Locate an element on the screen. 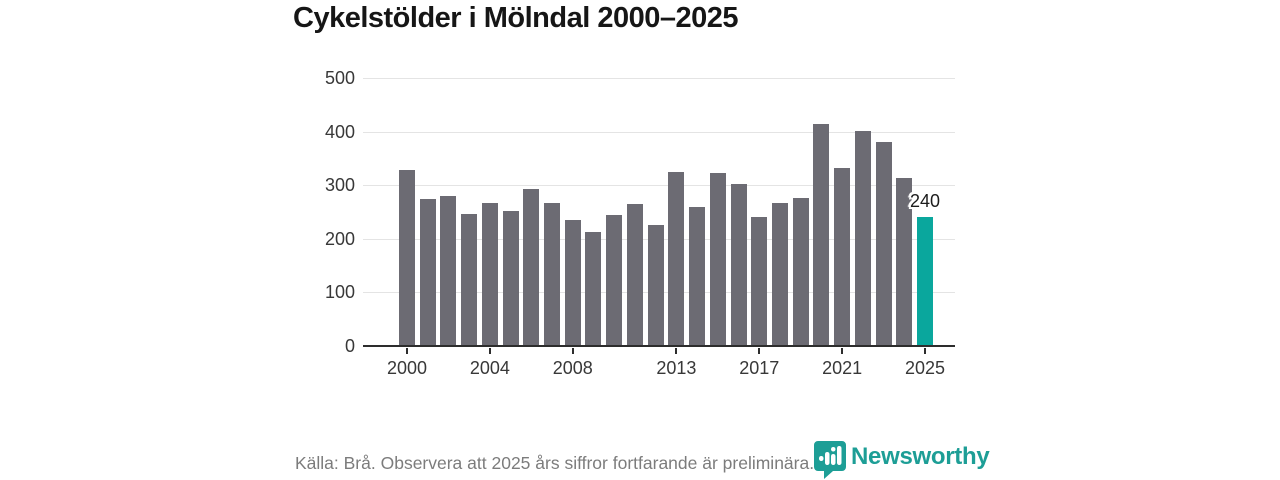 This screenshot has width=1280, height=480. bar-2010 is located at coordinates (614, 280).